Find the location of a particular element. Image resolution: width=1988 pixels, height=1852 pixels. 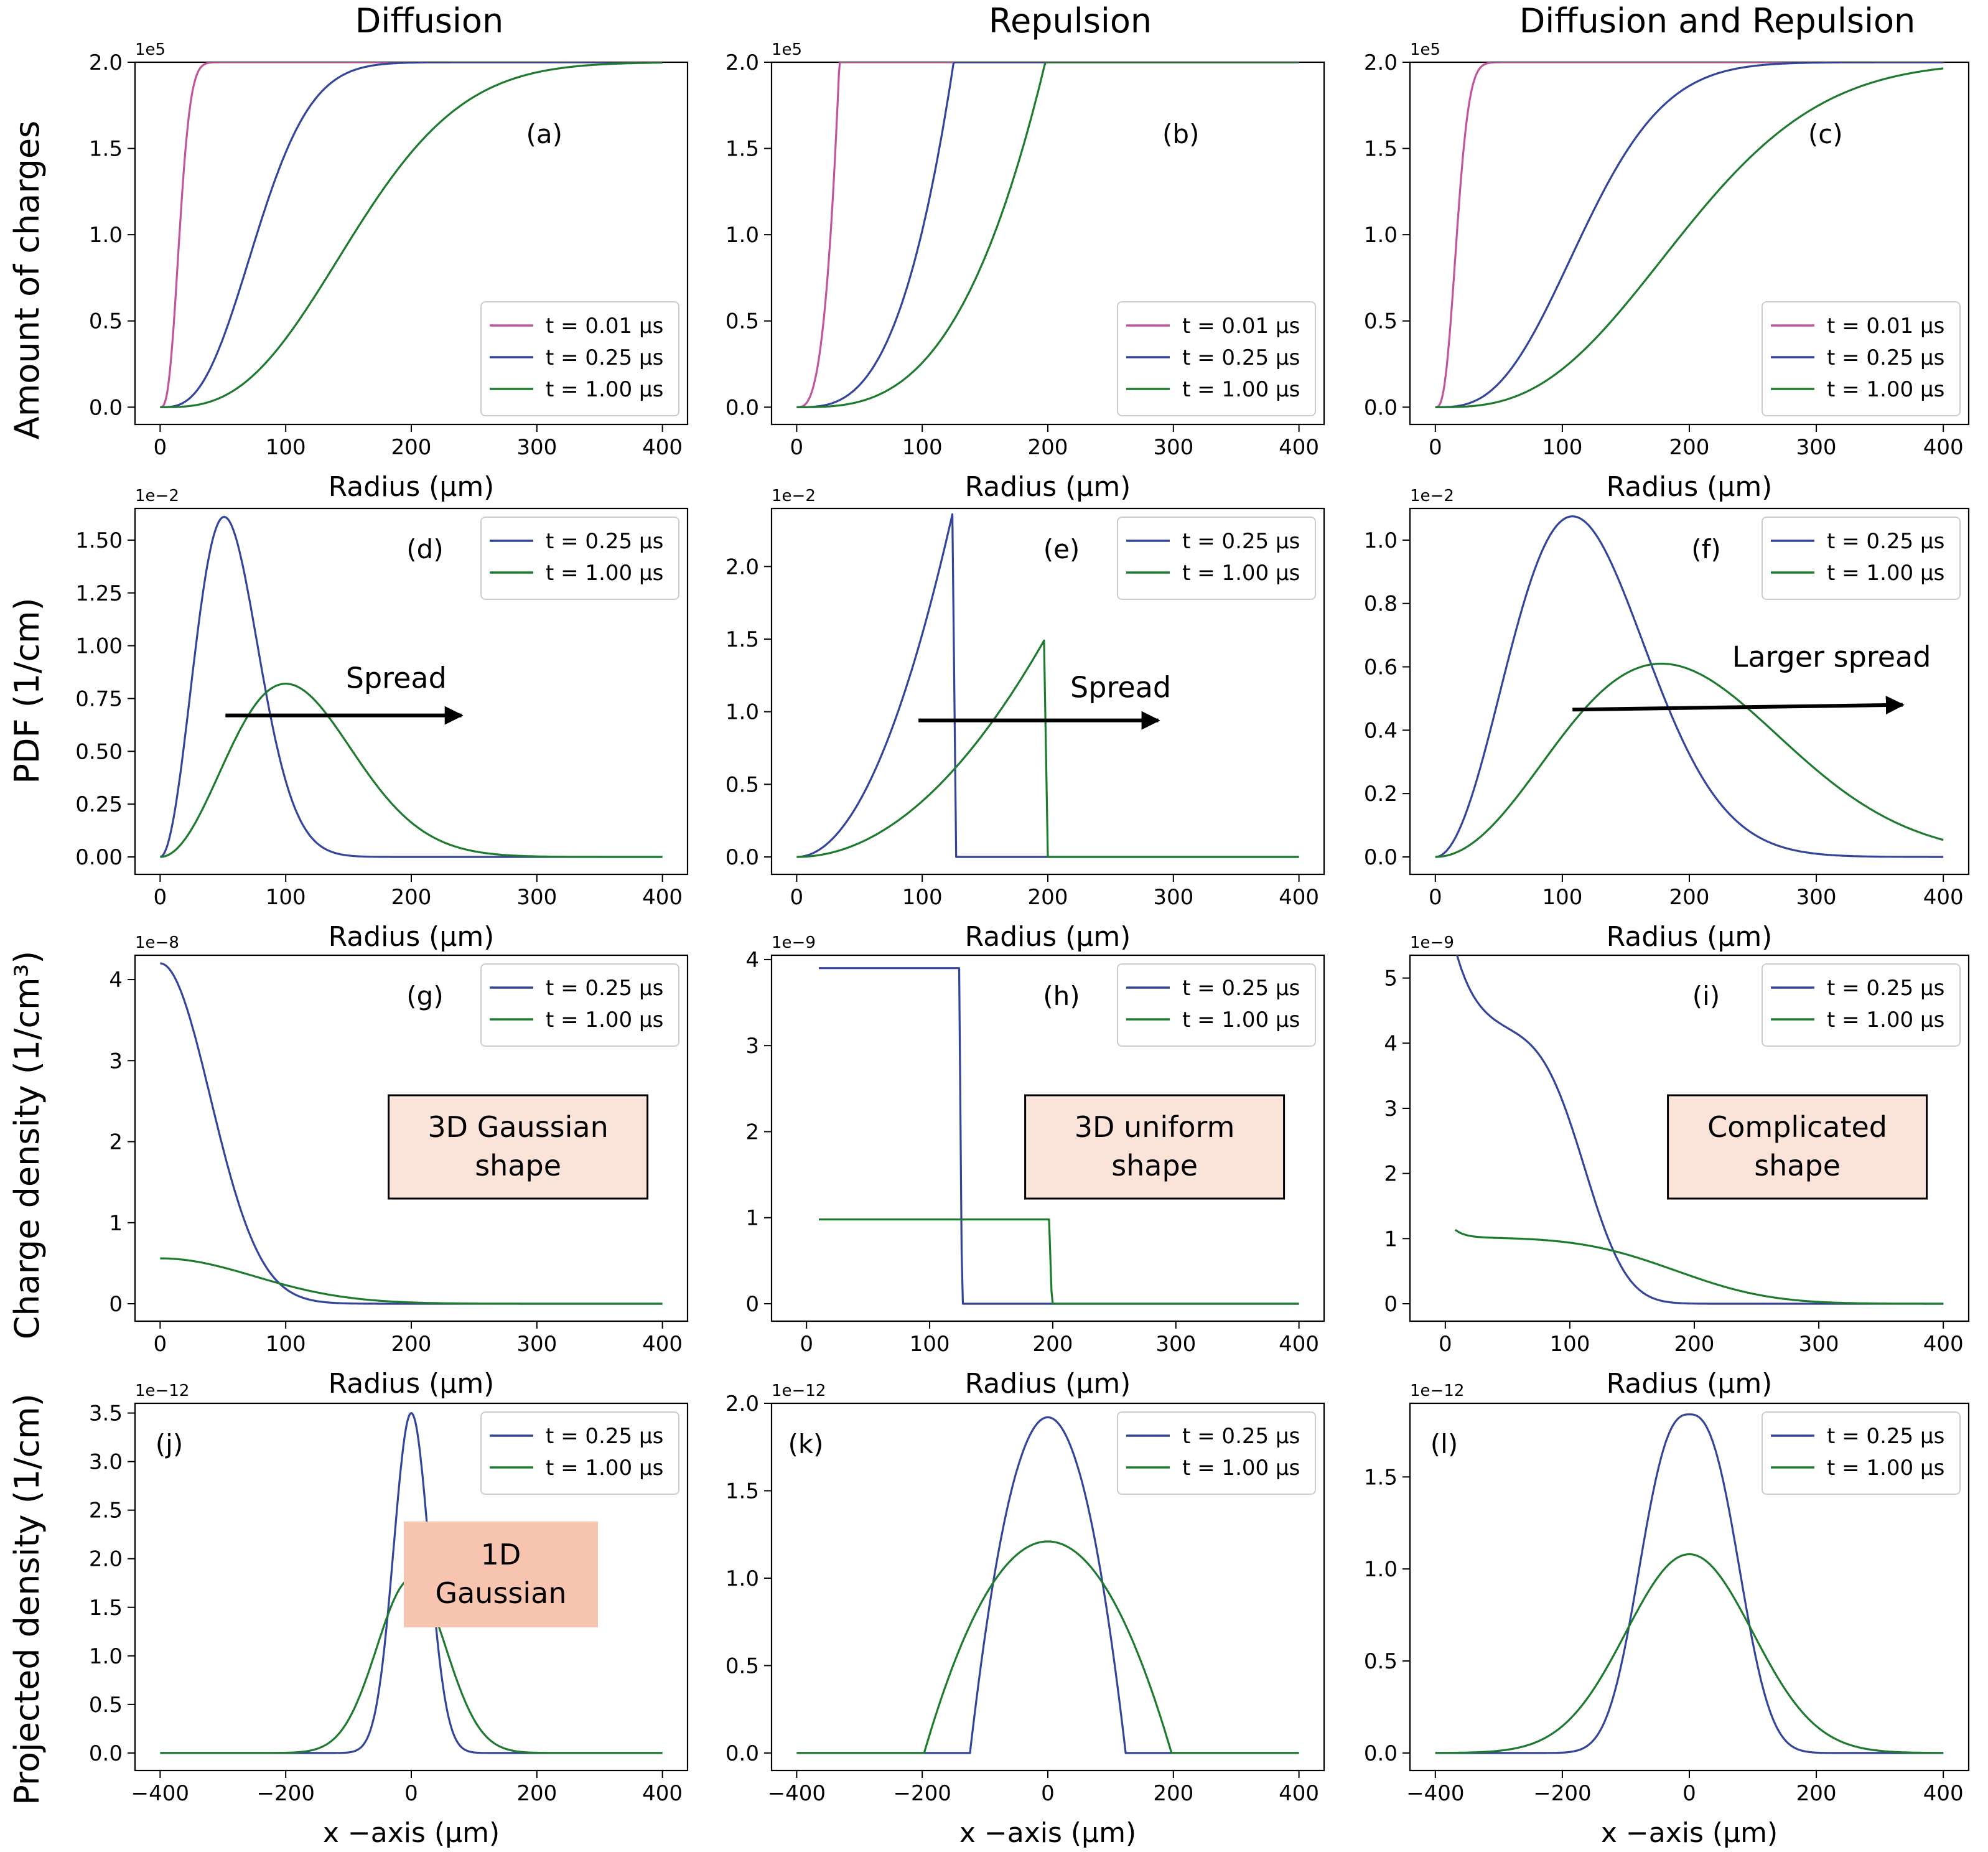

y-tick-label: 2 is located at coordinates (1391, 1174).